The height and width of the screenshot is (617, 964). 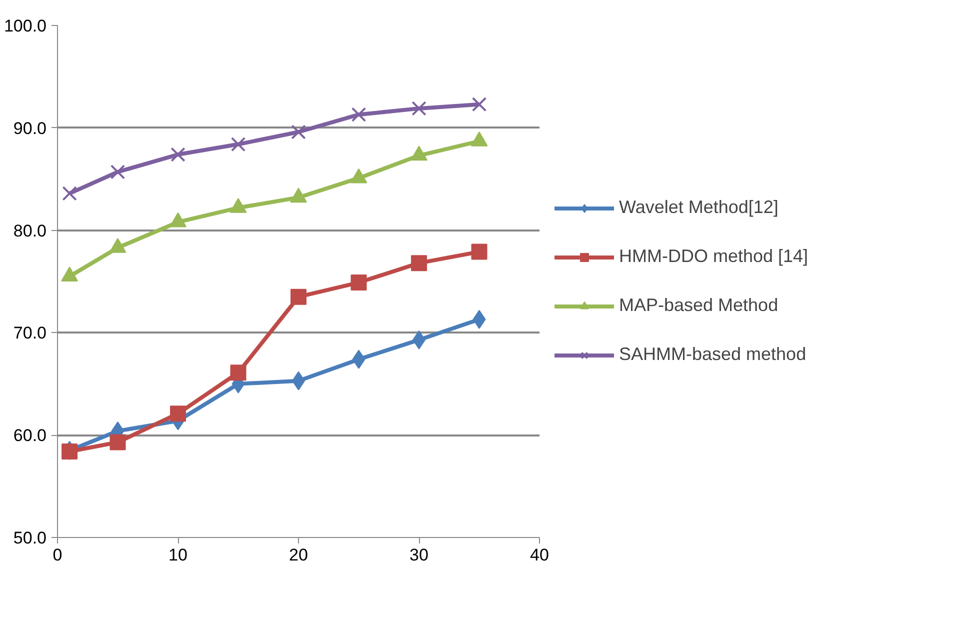 I want to click on x-tick-label: 20, so click(x=298, y=555).